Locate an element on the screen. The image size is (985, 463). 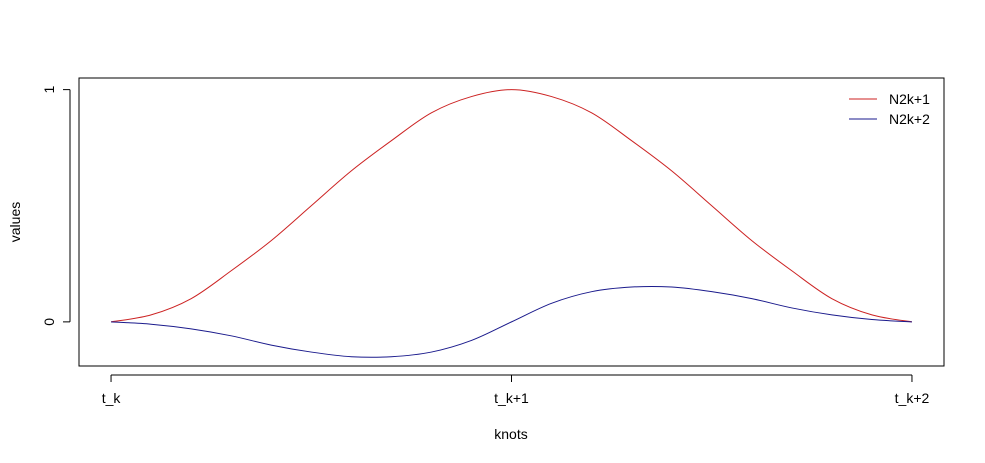
y-tick-label: 0 is located at coordinates (49, 322).